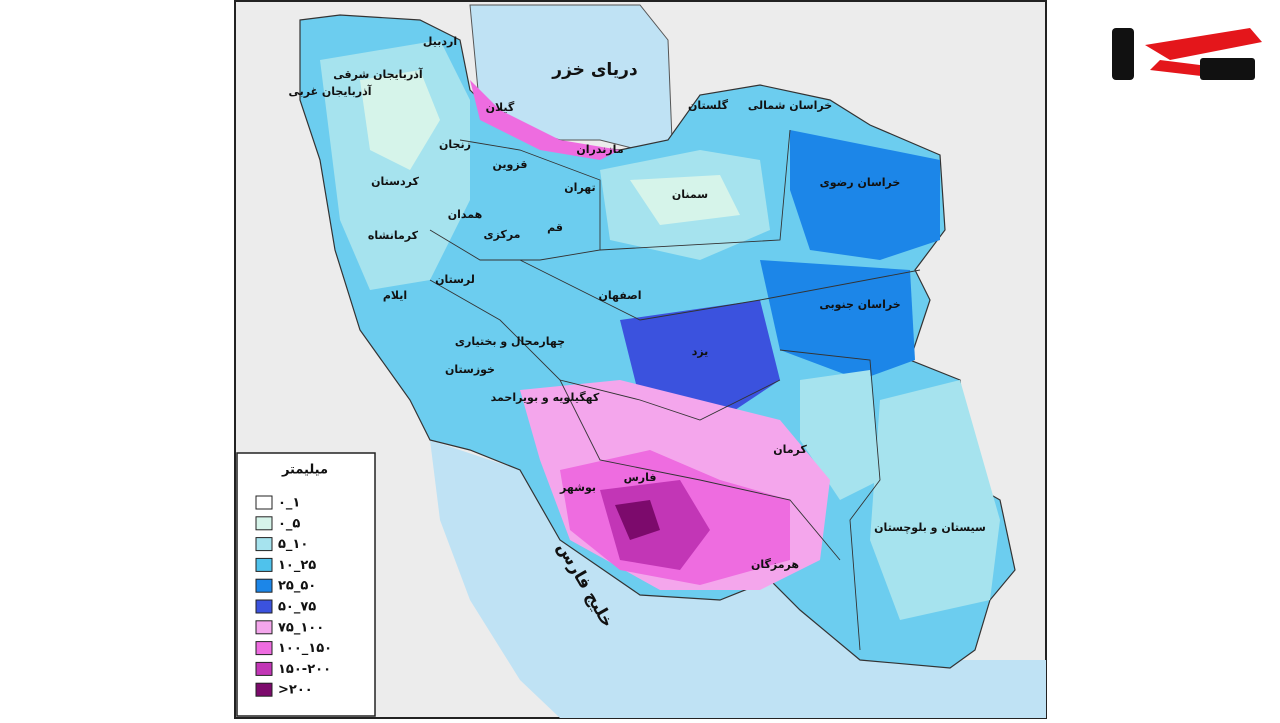 The width and height of the screenshot is (1280, 723). Describe the element at coordinates (579, 187) in the screenshot. I see `province-label: تهران` at that location.